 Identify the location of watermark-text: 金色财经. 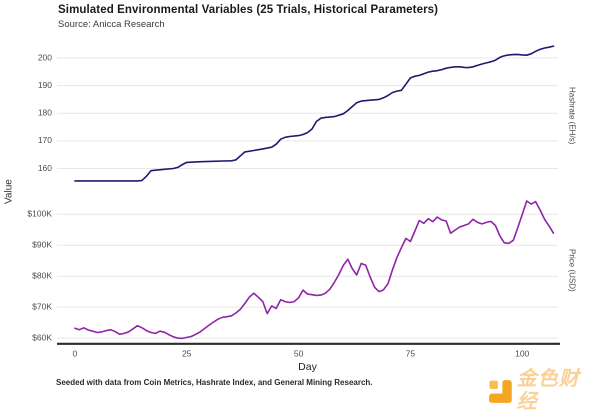
(548, 390).